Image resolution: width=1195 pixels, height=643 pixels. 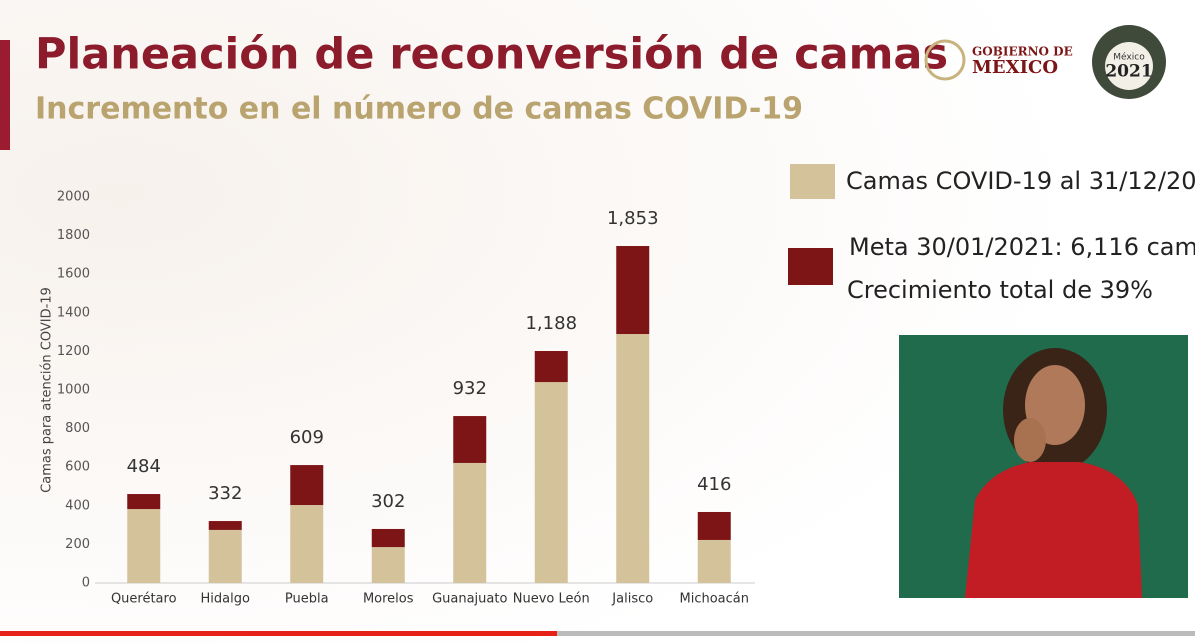 What do you see at coordinates (73, 274) in the screenshot?
I see `y-tick-label: 1600` at bounding box center [73, 274].